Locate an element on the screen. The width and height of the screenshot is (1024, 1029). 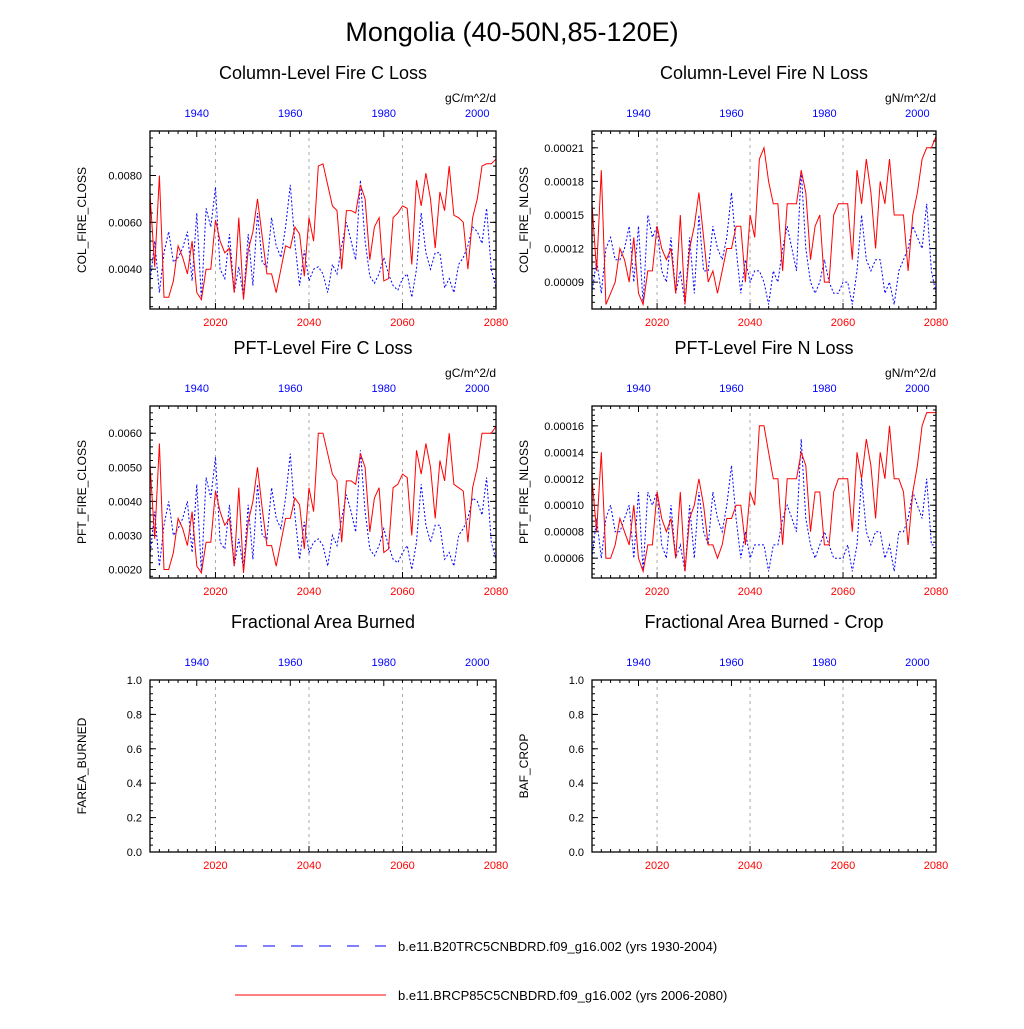
y-tick-label: 0.00006 is located at coordinates (564, 559).